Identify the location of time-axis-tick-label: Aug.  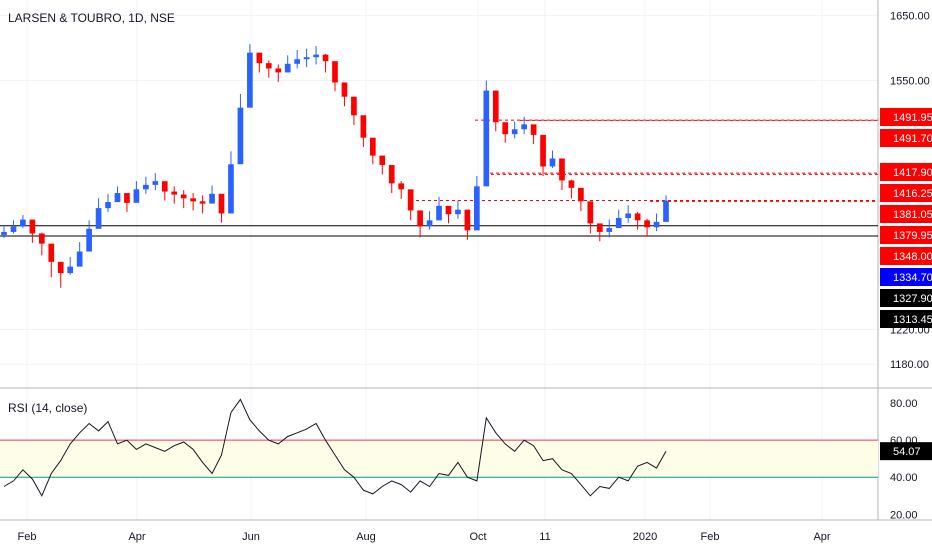
(366, 537).